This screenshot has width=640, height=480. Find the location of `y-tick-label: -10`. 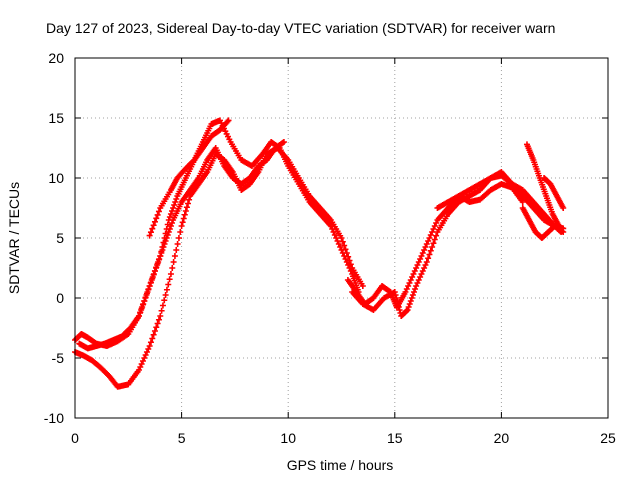

y-tick-label: -10 is located at coordinates (54, 418).